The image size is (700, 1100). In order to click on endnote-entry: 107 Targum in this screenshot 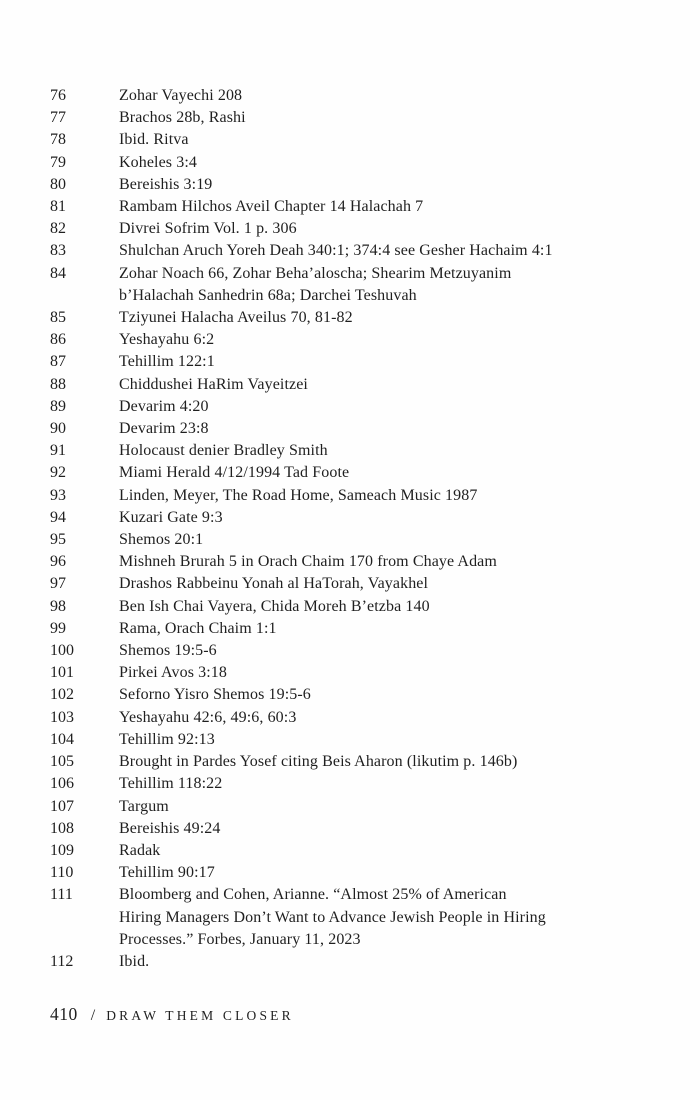, I will do `click(350, 807)`.